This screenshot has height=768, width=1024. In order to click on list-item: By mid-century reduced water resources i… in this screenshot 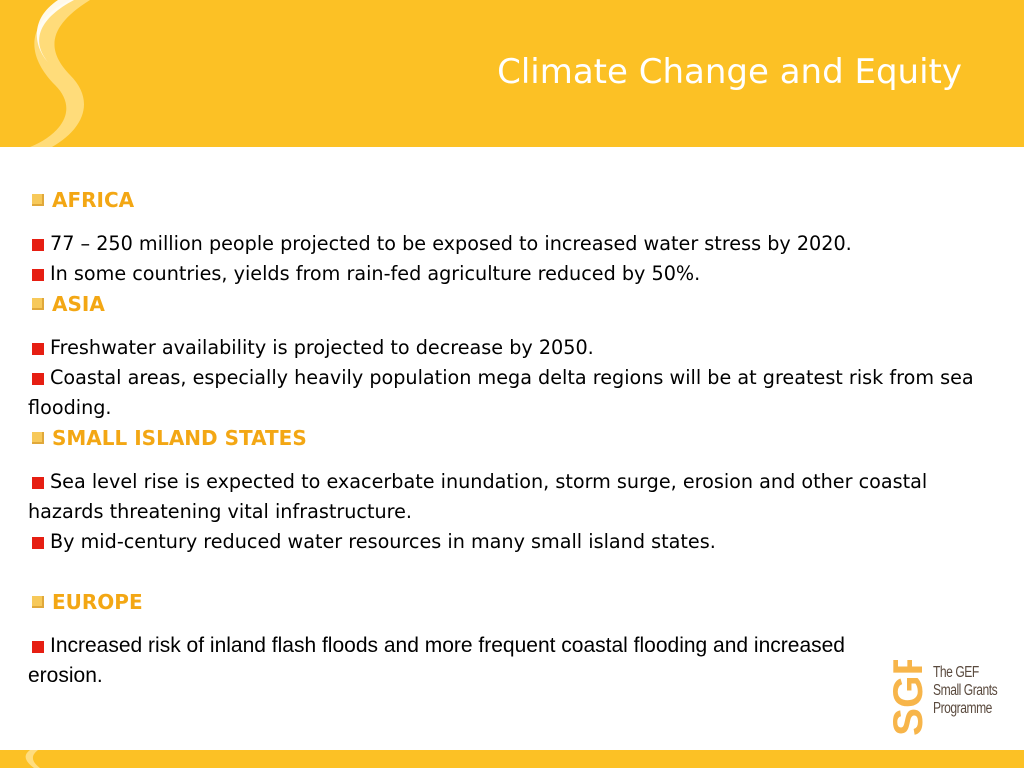, I will do `click(513, 542)`.